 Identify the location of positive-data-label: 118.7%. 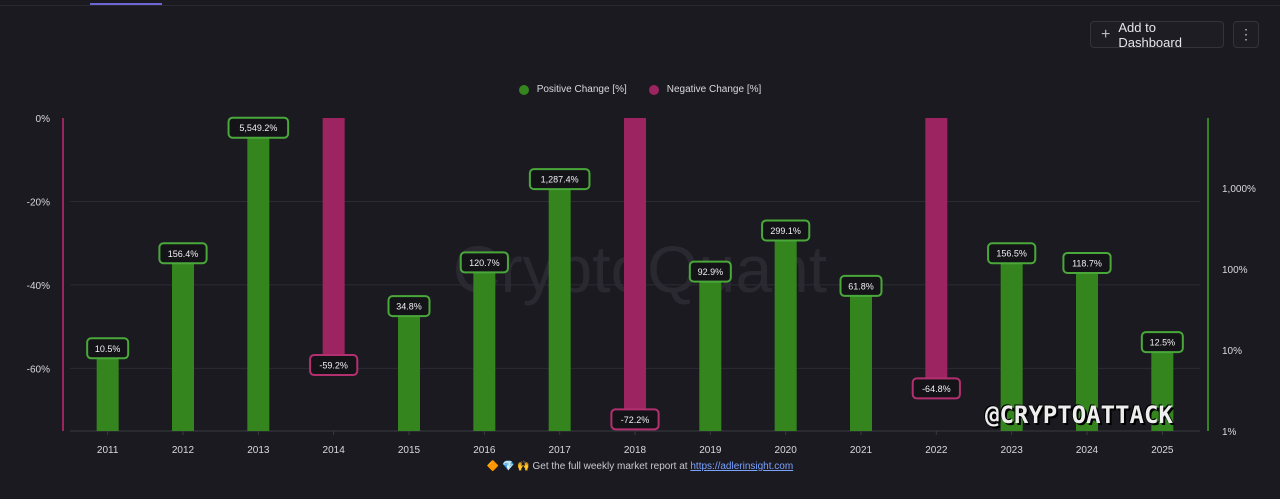
(1087, 263).